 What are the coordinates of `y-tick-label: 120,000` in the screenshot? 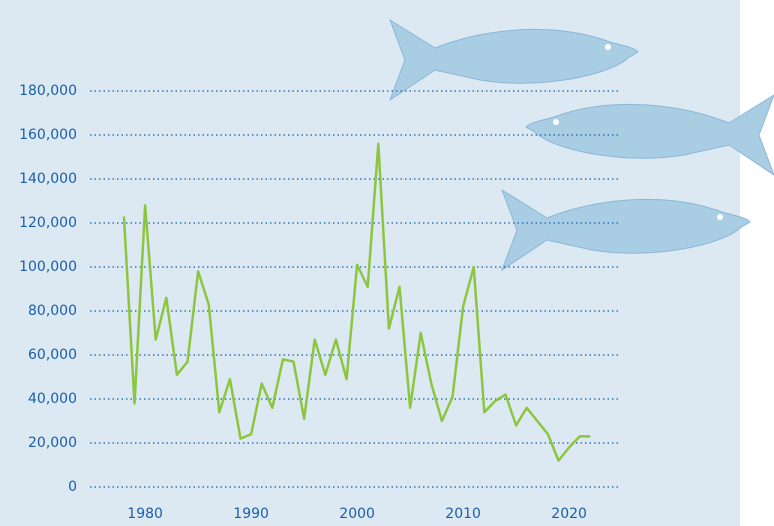 It's located at (48, 223).